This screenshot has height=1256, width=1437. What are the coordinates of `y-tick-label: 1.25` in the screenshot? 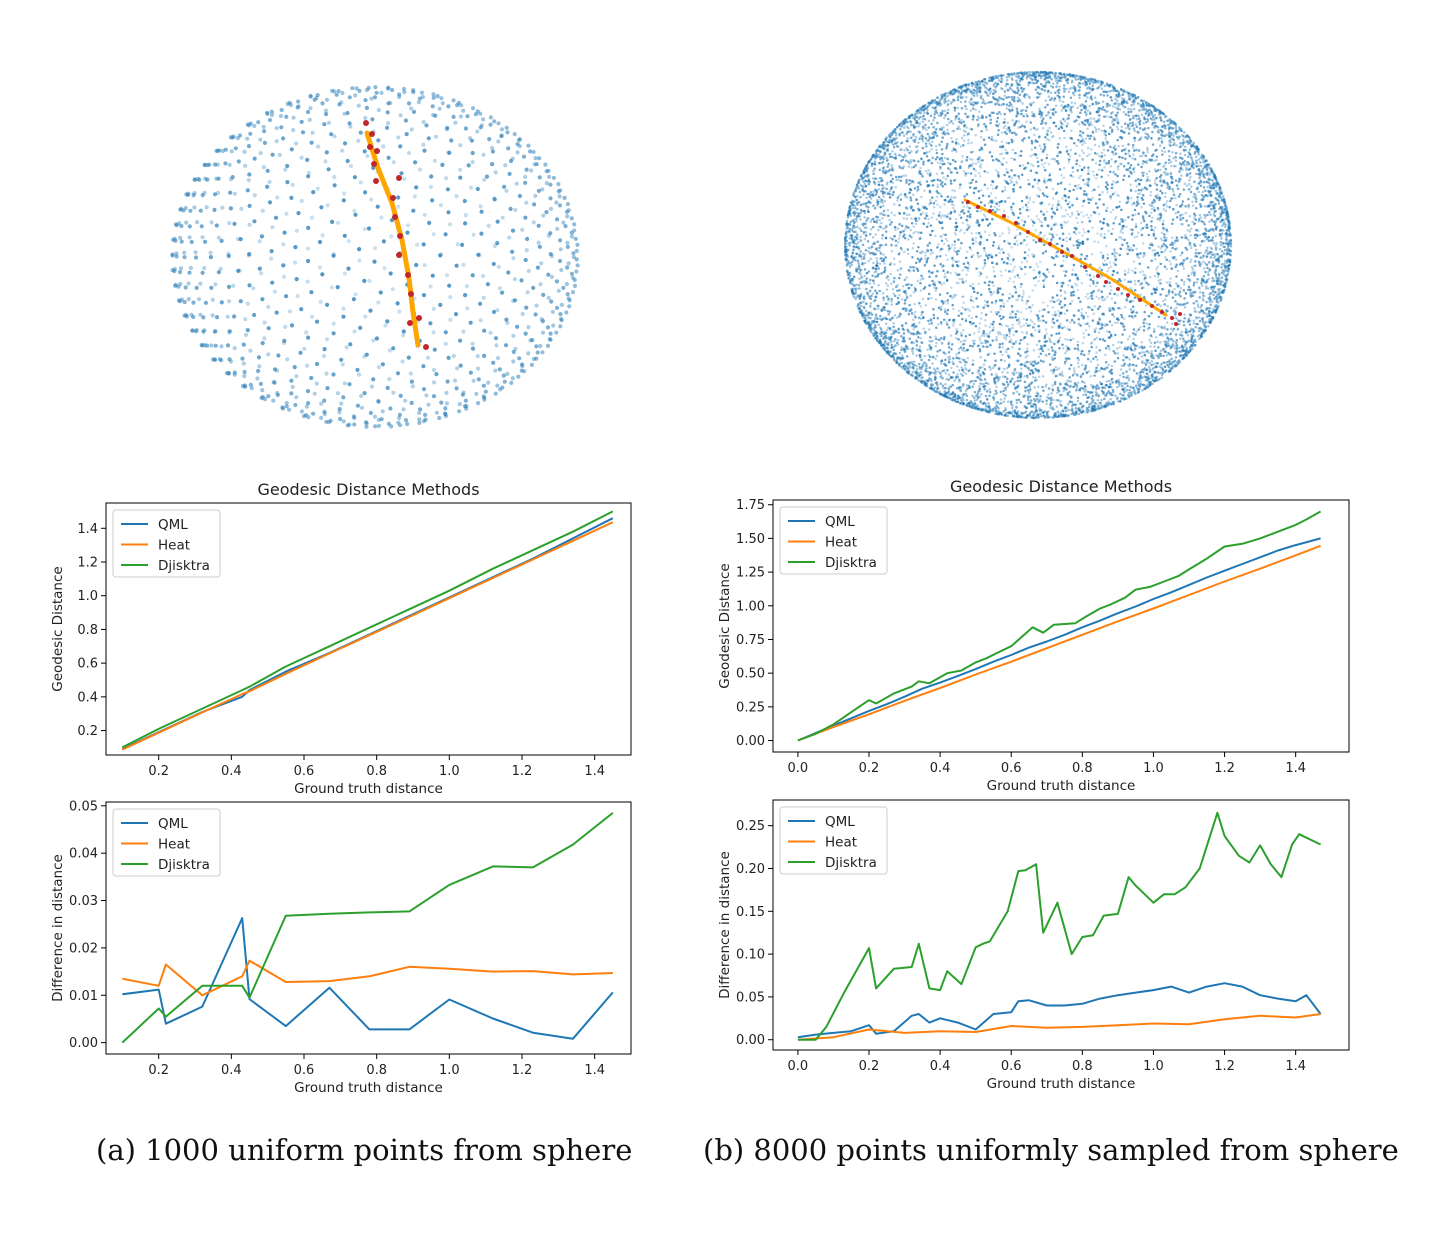 It's located at (750, 573).